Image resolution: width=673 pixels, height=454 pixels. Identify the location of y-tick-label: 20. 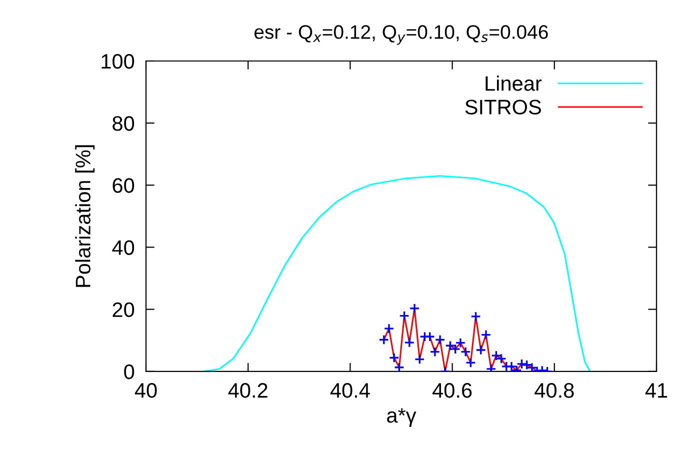
(123, 310).